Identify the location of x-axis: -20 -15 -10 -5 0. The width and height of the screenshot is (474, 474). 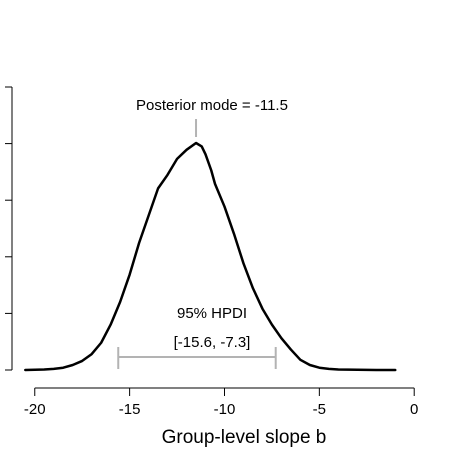
(221, 402).